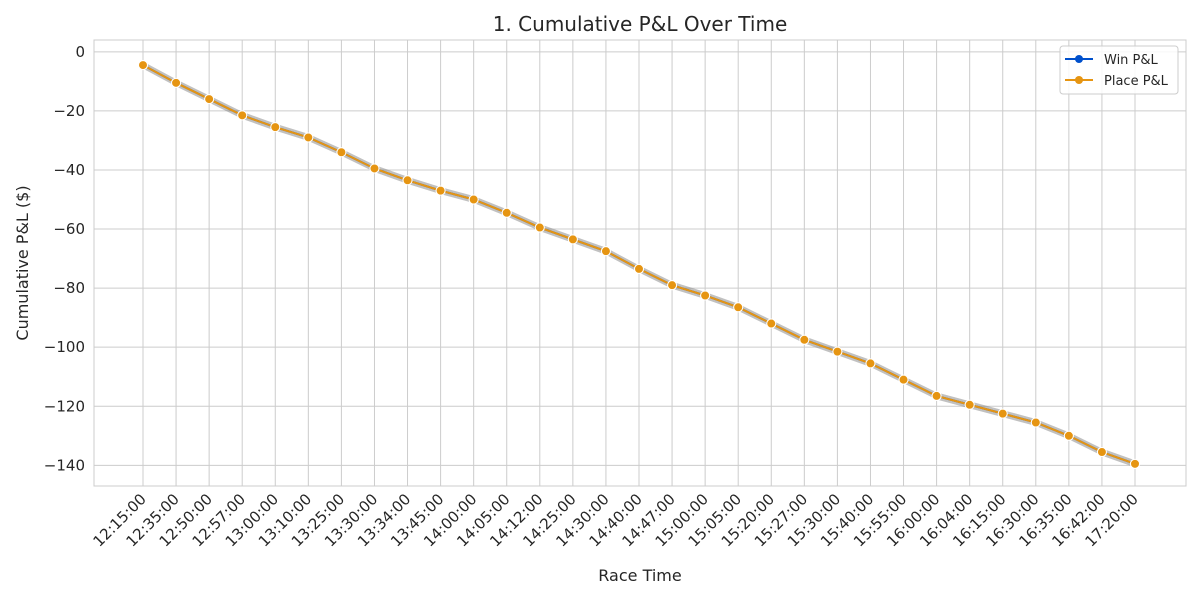 The width and height of the screenshot is (1200, 600). Describe the element at coordinates (64, 406) in the screenshot. I see `y-tick-label: −120` at that location.